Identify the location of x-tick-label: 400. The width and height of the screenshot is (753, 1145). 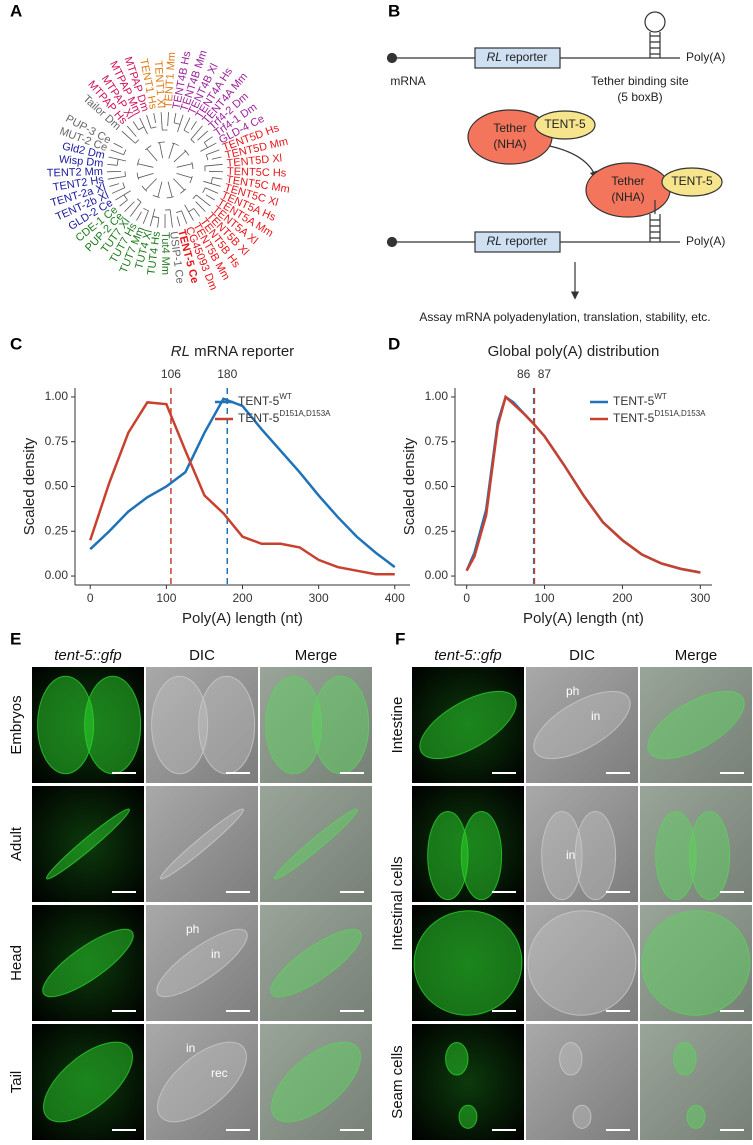
(395, 598).